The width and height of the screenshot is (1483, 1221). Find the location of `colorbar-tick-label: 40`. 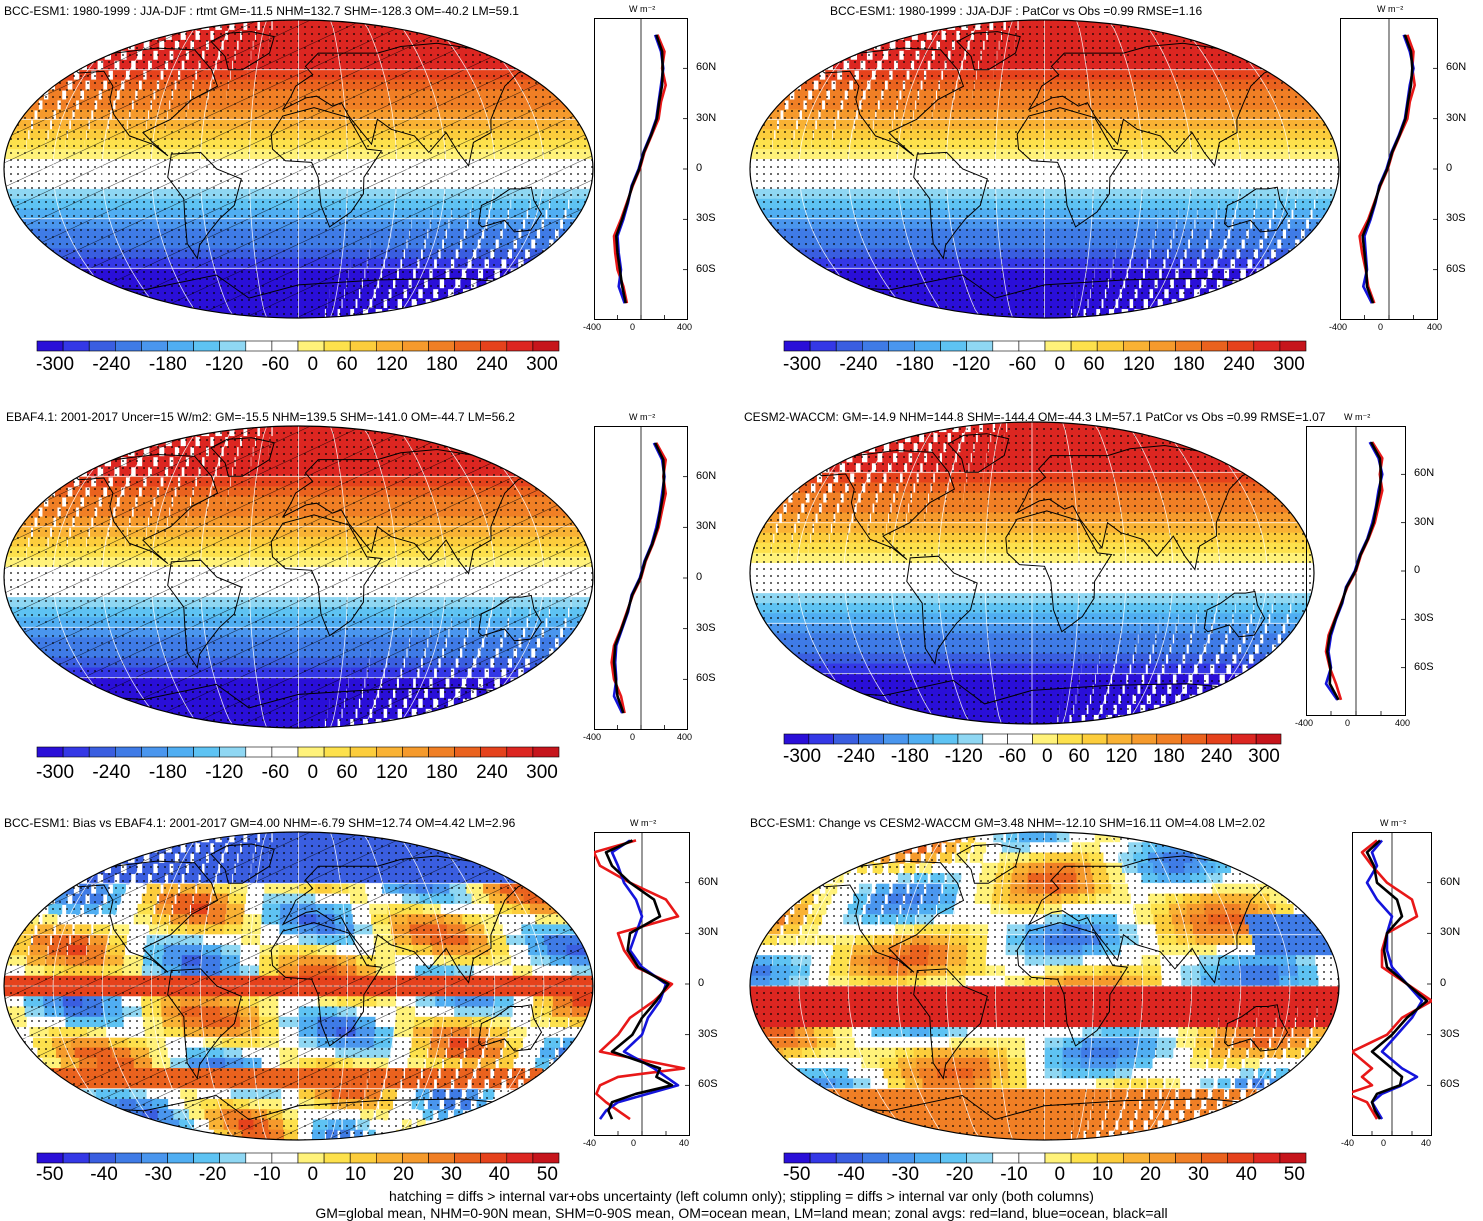

colorbar-tick-label: 40 is located at coordinates (1246, 1174).